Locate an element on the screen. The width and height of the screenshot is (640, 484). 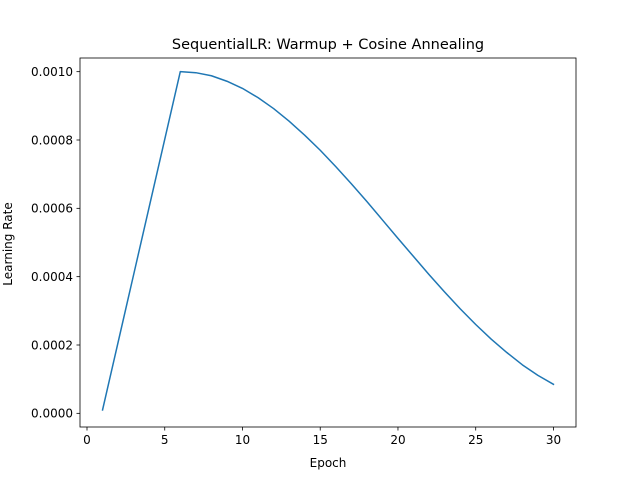
x-tick-label: 20 is located at coordinates (397, 440).